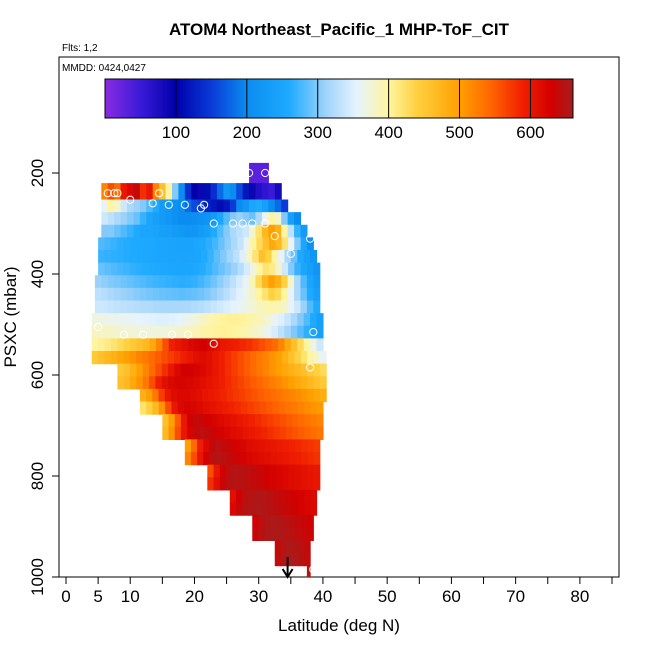  I want to click on y-tick-label: 800, so click(37, 476).